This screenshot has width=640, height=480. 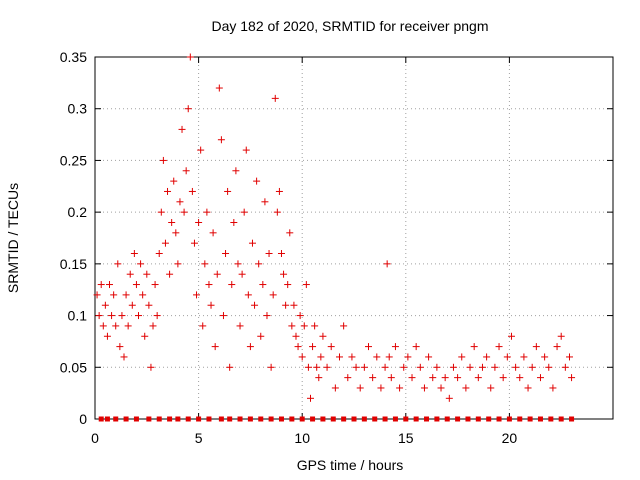 I want to click on y-tick-label: 0.05, so click(x=73, y=367).